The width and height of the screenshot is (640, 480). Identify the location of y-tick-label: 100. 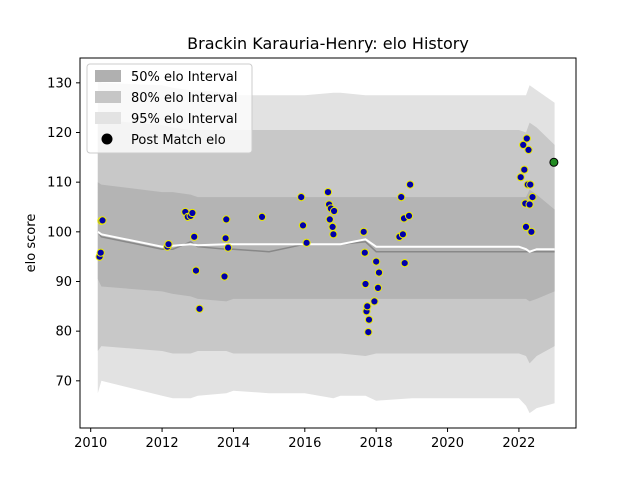
(59, 232).